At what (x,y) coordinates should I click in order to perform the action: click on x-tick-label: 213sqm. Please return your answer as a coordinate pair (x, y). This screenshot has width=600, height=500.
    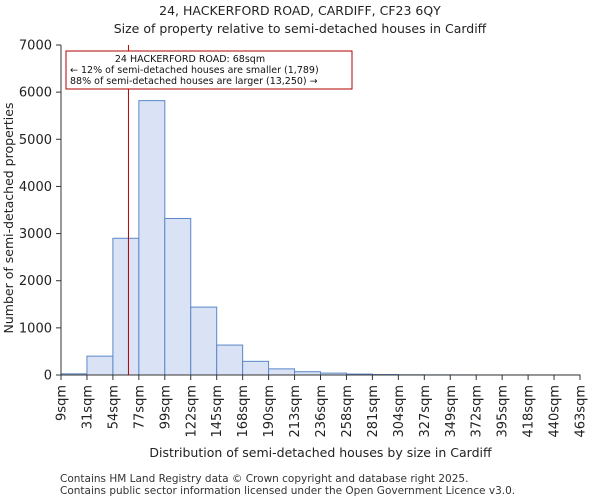
    Looking at the image, I should click on (295, 411).